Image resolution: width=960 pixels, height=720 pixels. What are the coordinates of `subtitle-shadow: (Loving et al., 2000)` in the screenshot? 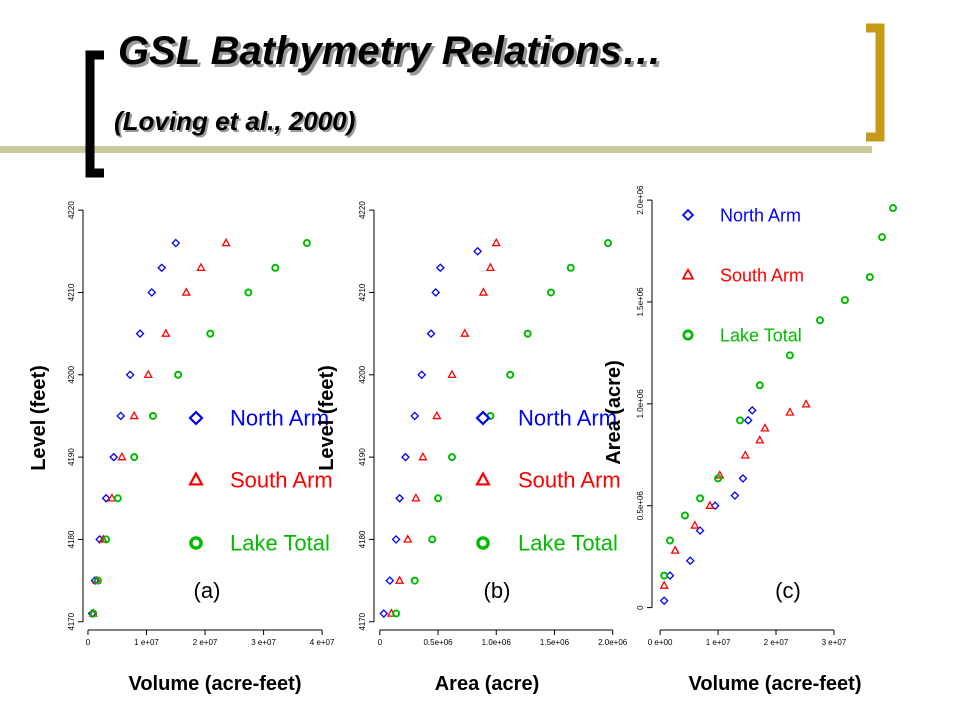 It's located at (236, 123).